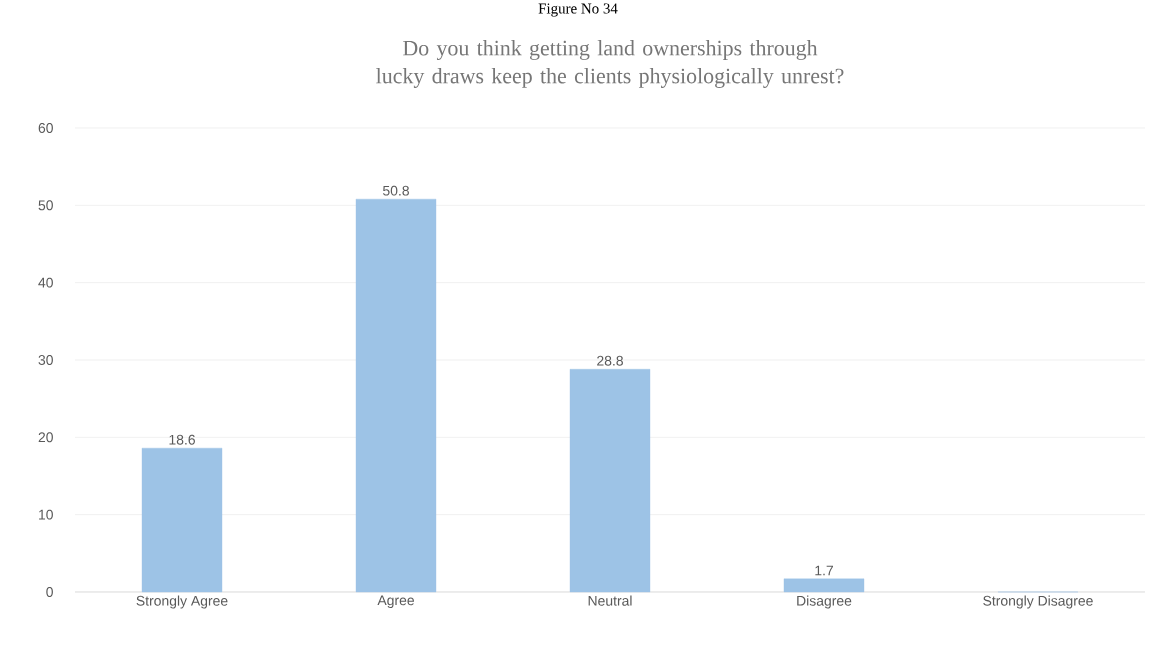 This screenshot has width=1157, height=647. I want to click on data-label: 50.8, so click(395, 190).